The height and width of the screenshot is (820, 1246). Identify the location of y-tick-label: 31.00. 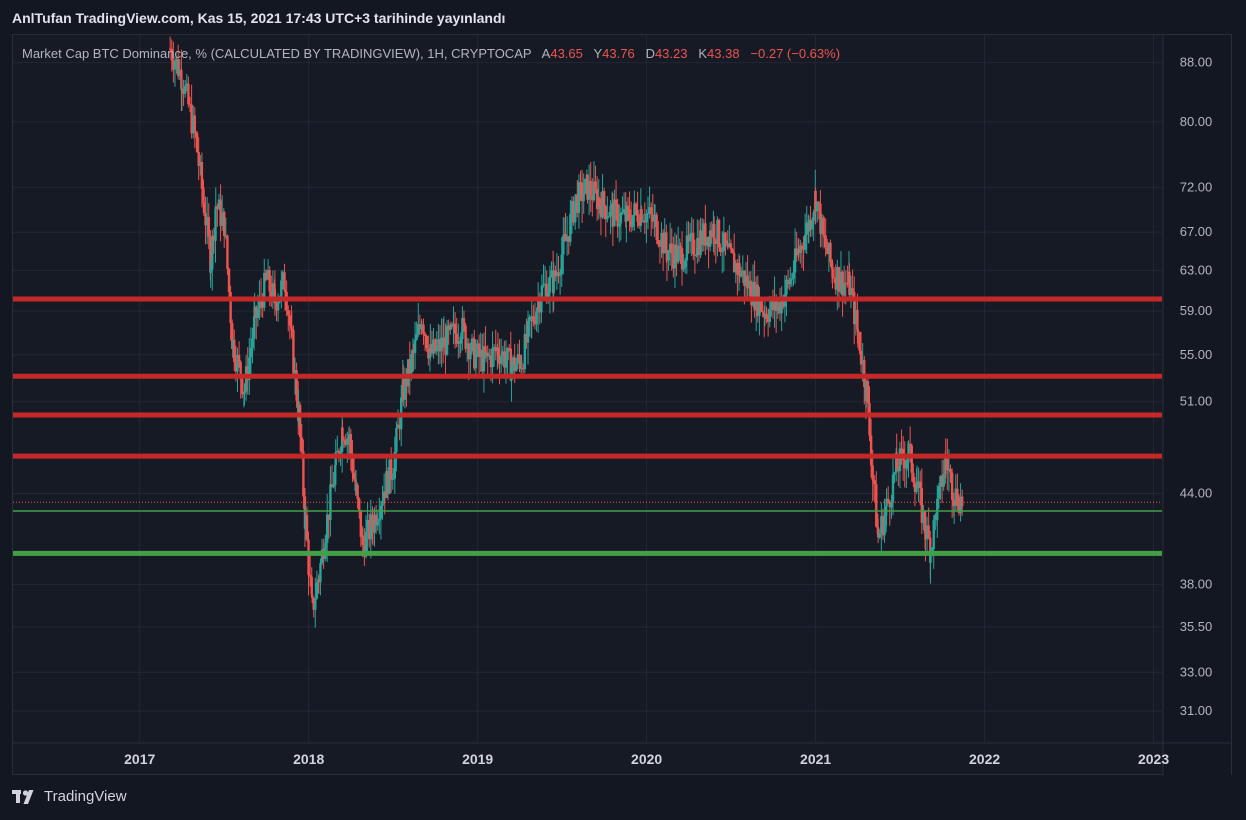
(1196, 710).